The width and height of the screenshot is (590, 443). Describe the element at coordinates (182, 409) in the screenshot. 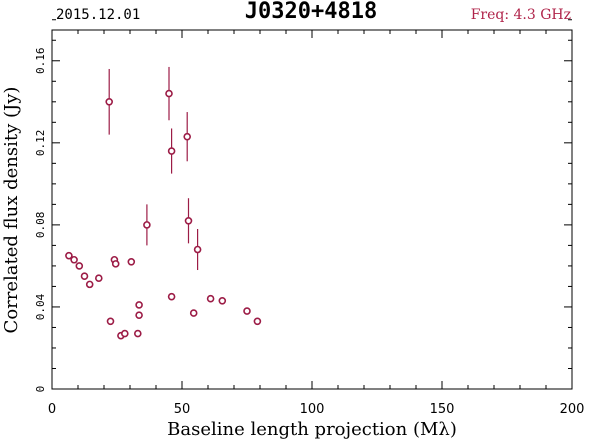

I see `x-tick-label: 50` at that location.